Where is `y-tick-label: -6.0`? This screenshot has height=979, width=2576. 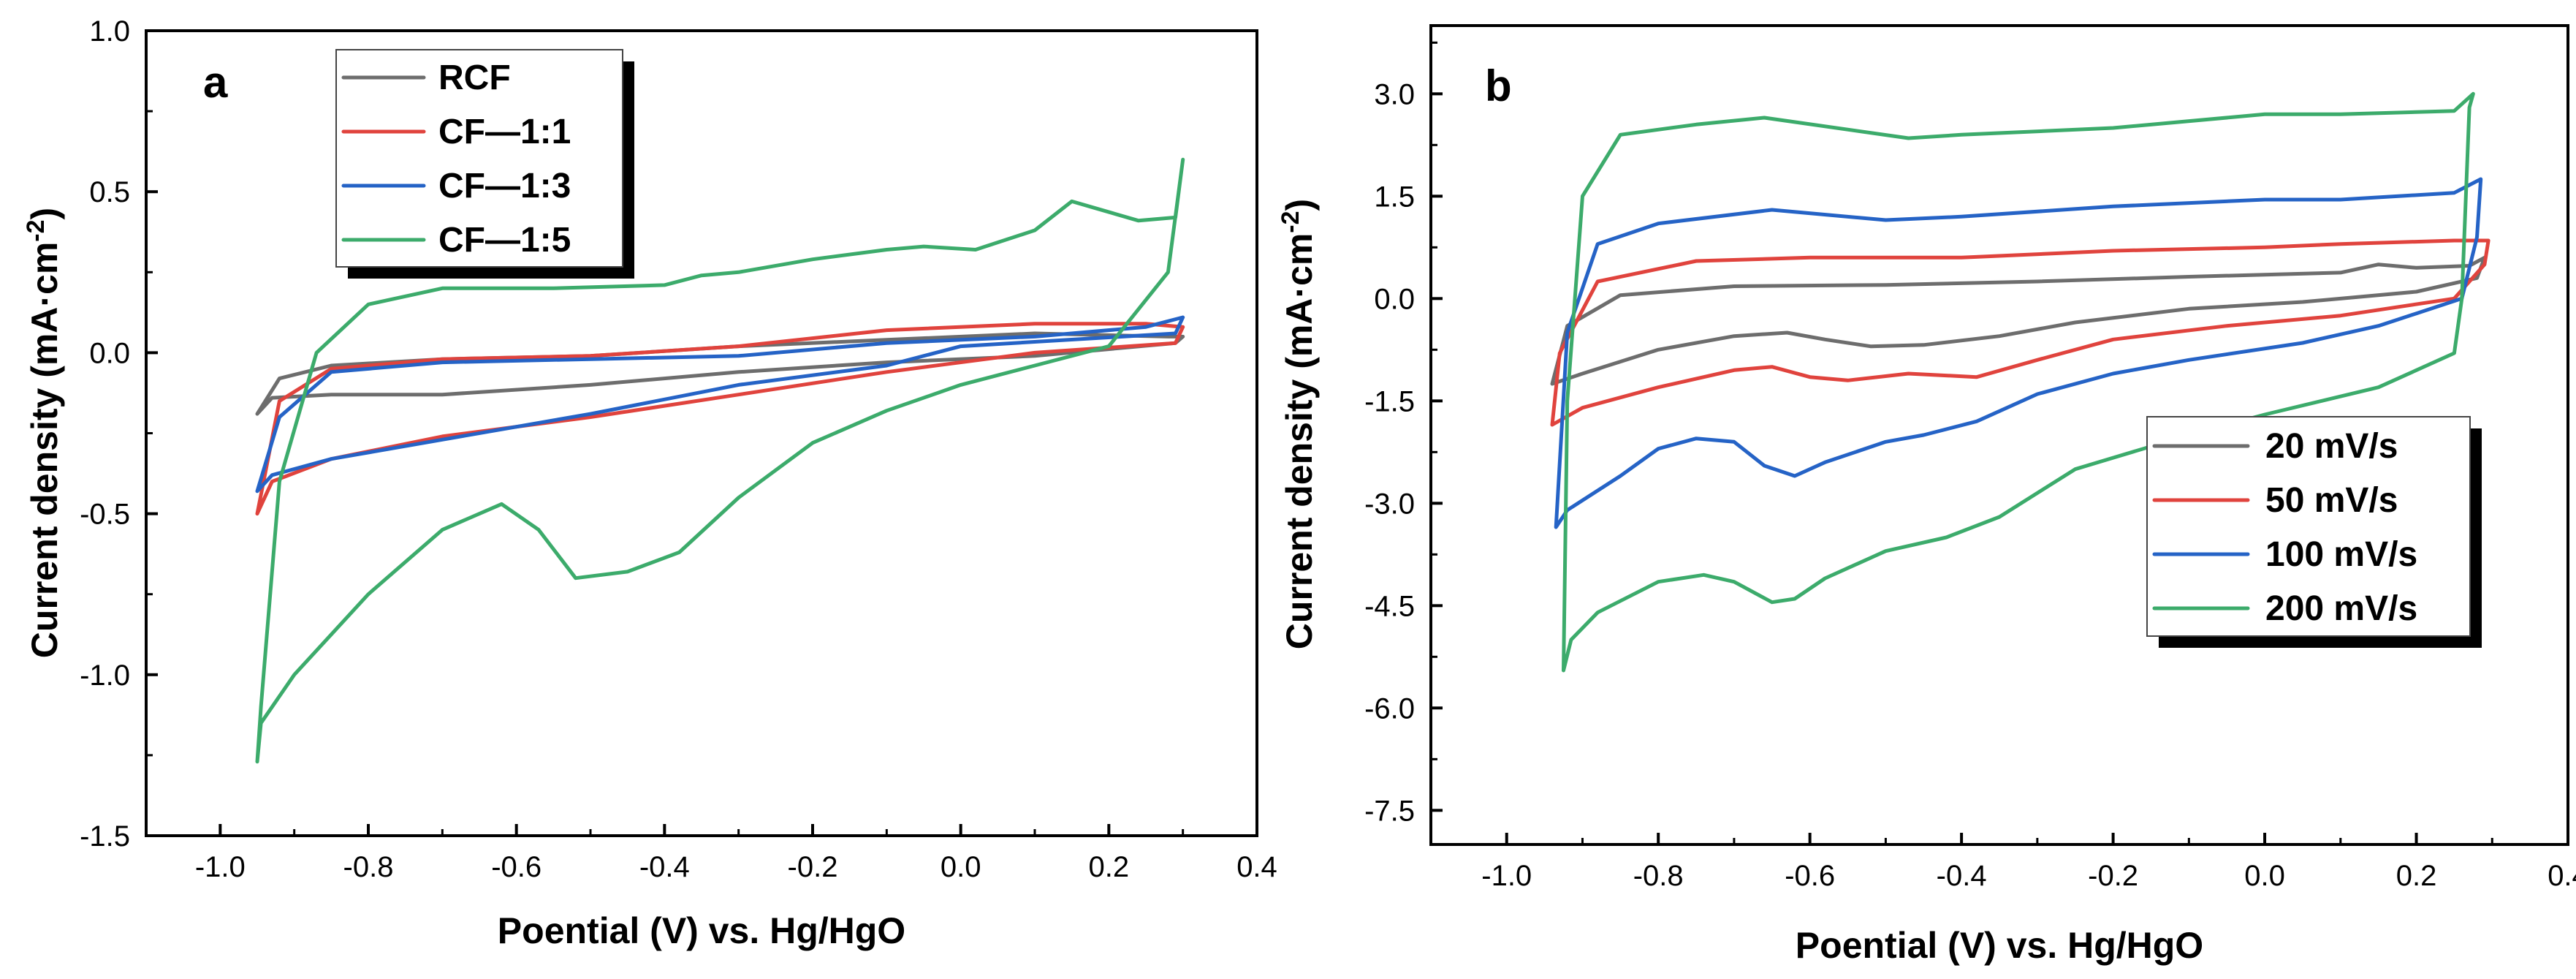 y-tick-label: -6.0 is located at coordinates (1389, 708).